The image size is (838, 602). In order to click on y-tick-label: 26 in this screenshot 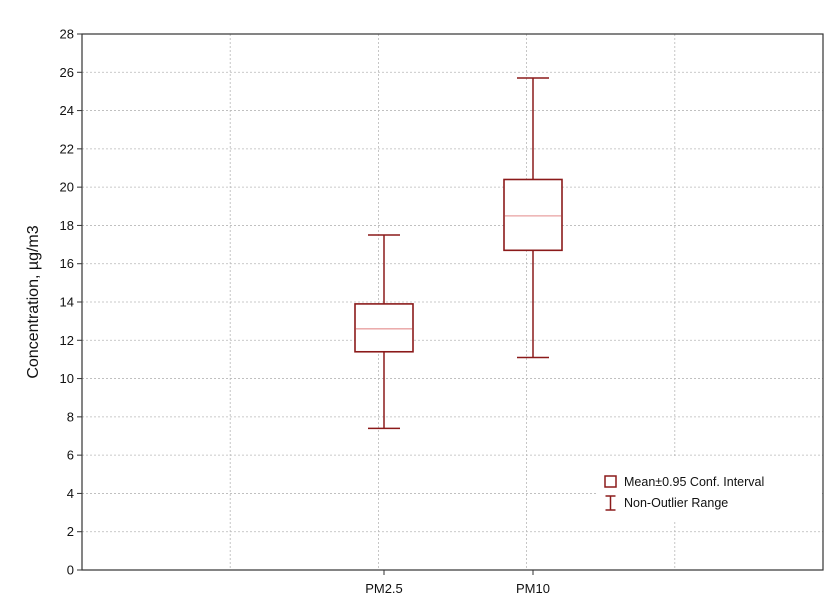, I will do `click(67, 72)`.